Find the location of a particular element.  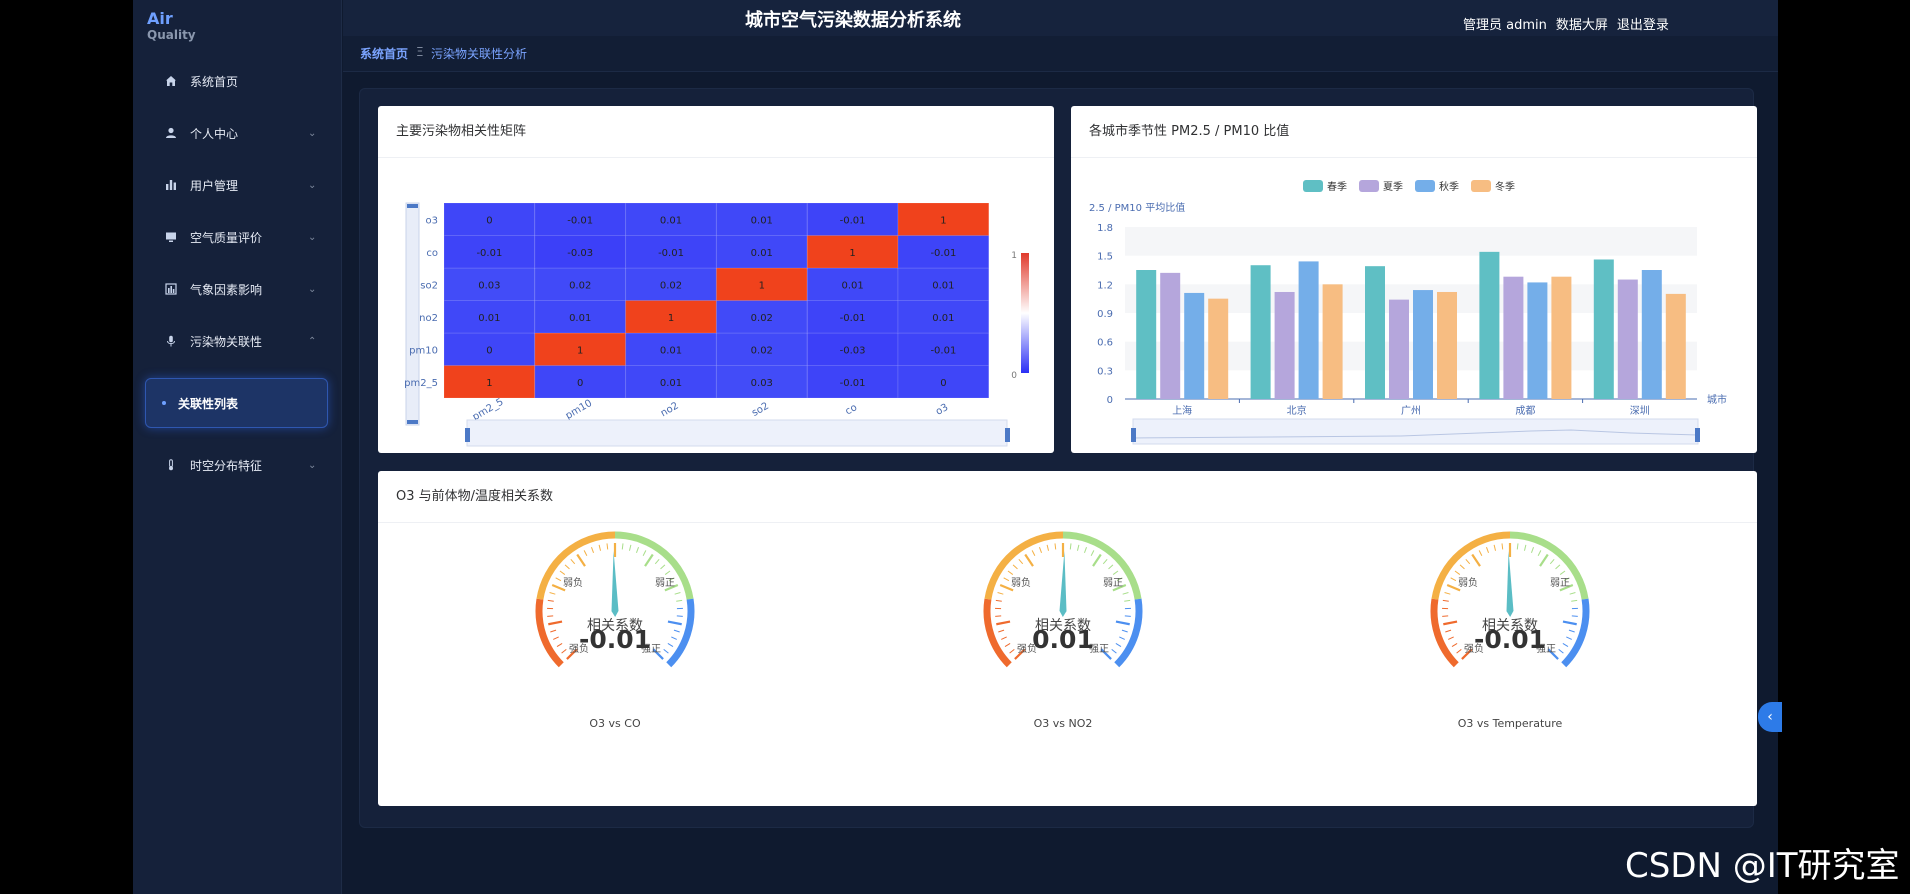

logout-link: 退出登录 is located at coordinates (1642, 25).